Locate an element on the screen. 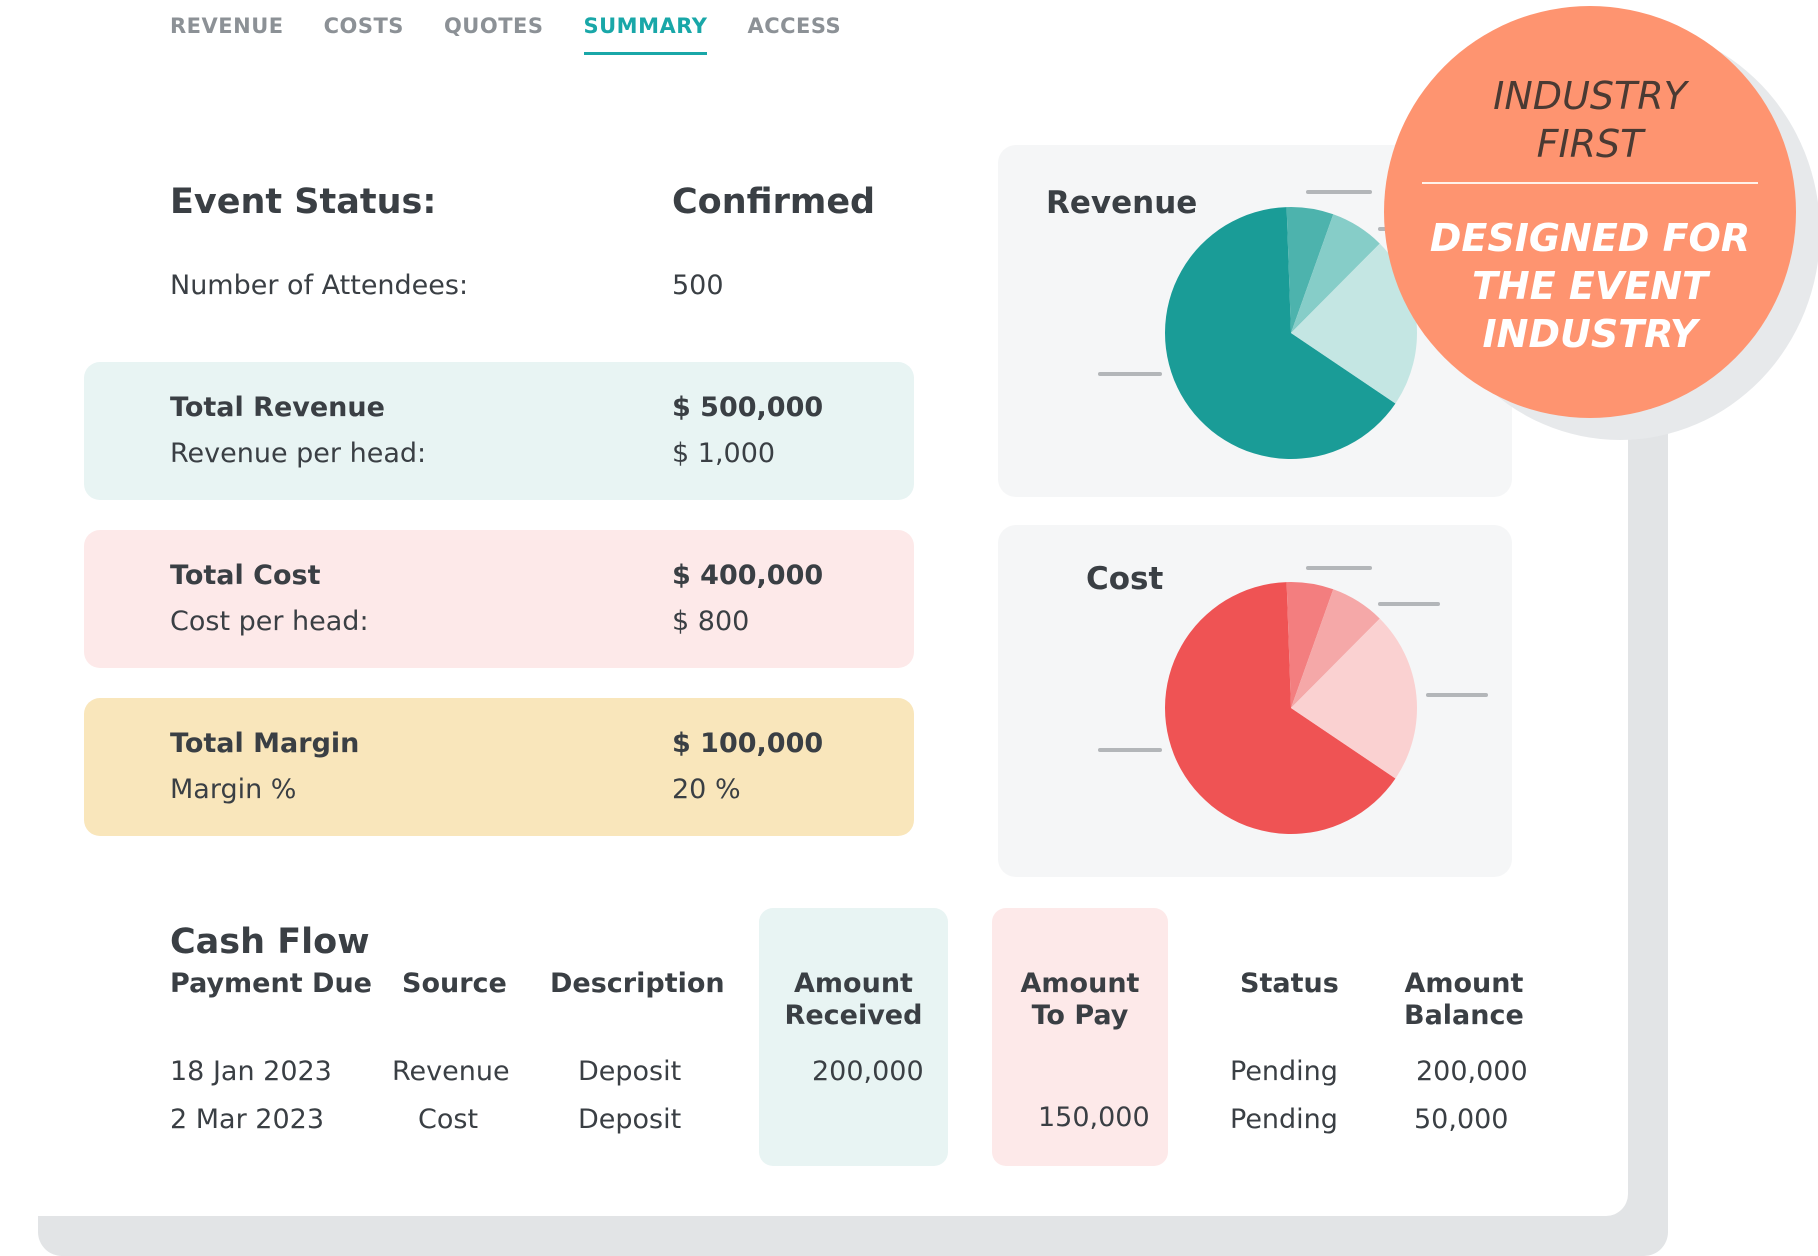  tab-quotes: QUOTES is located at coordinates (493, 26).